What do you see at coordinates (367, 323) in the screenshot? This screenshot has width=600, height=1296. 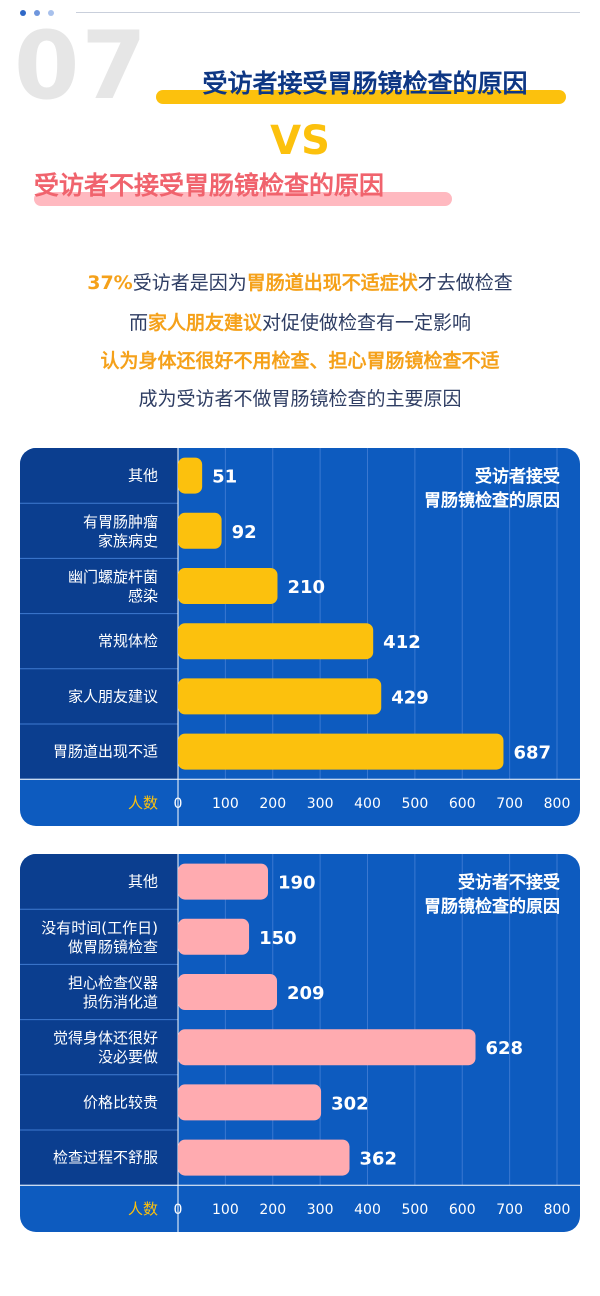 I see `summary-line-2-after: 对促使做检查有一定影响` at bounding box center [367, 323].